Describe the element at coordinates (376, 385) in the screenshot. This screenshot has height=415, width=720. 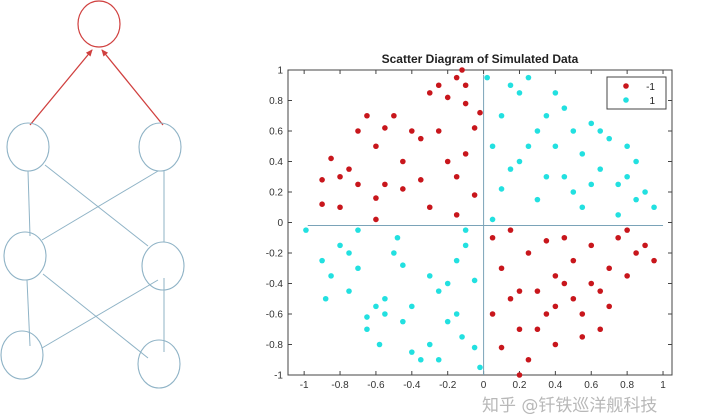
I see `x-tick-label: -0.6` at that location.